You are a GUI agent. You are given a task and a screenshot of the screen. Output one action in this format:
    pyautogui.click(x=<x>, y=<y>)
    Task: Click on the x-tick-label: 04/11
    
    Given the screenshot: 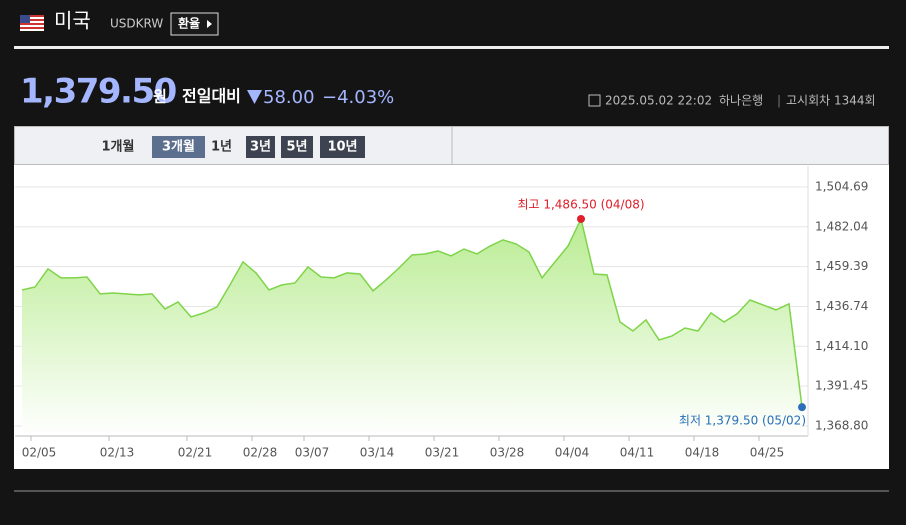 What is the action you would take?
    pyautogui.click(x=637, y=453)
    